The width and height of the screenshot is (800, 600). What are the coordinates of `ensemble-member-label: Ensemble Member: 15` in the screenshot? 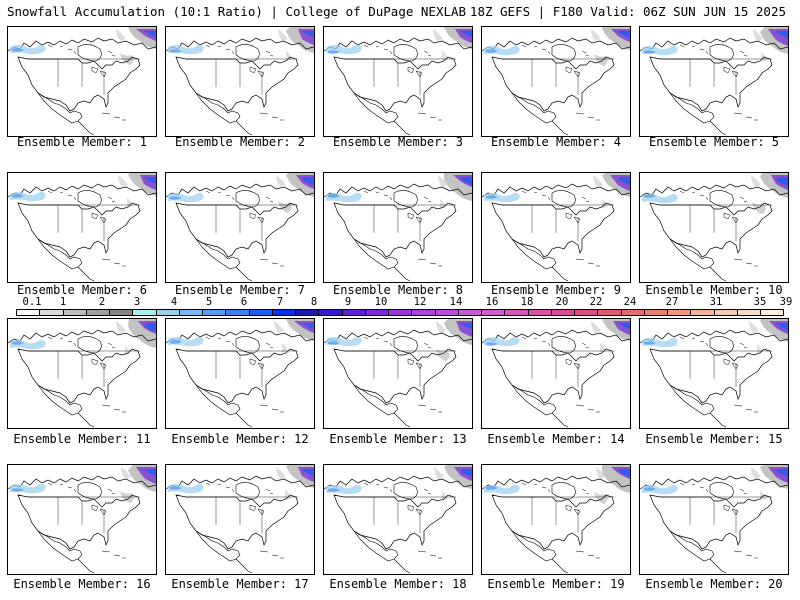 It's located at (714, 439).